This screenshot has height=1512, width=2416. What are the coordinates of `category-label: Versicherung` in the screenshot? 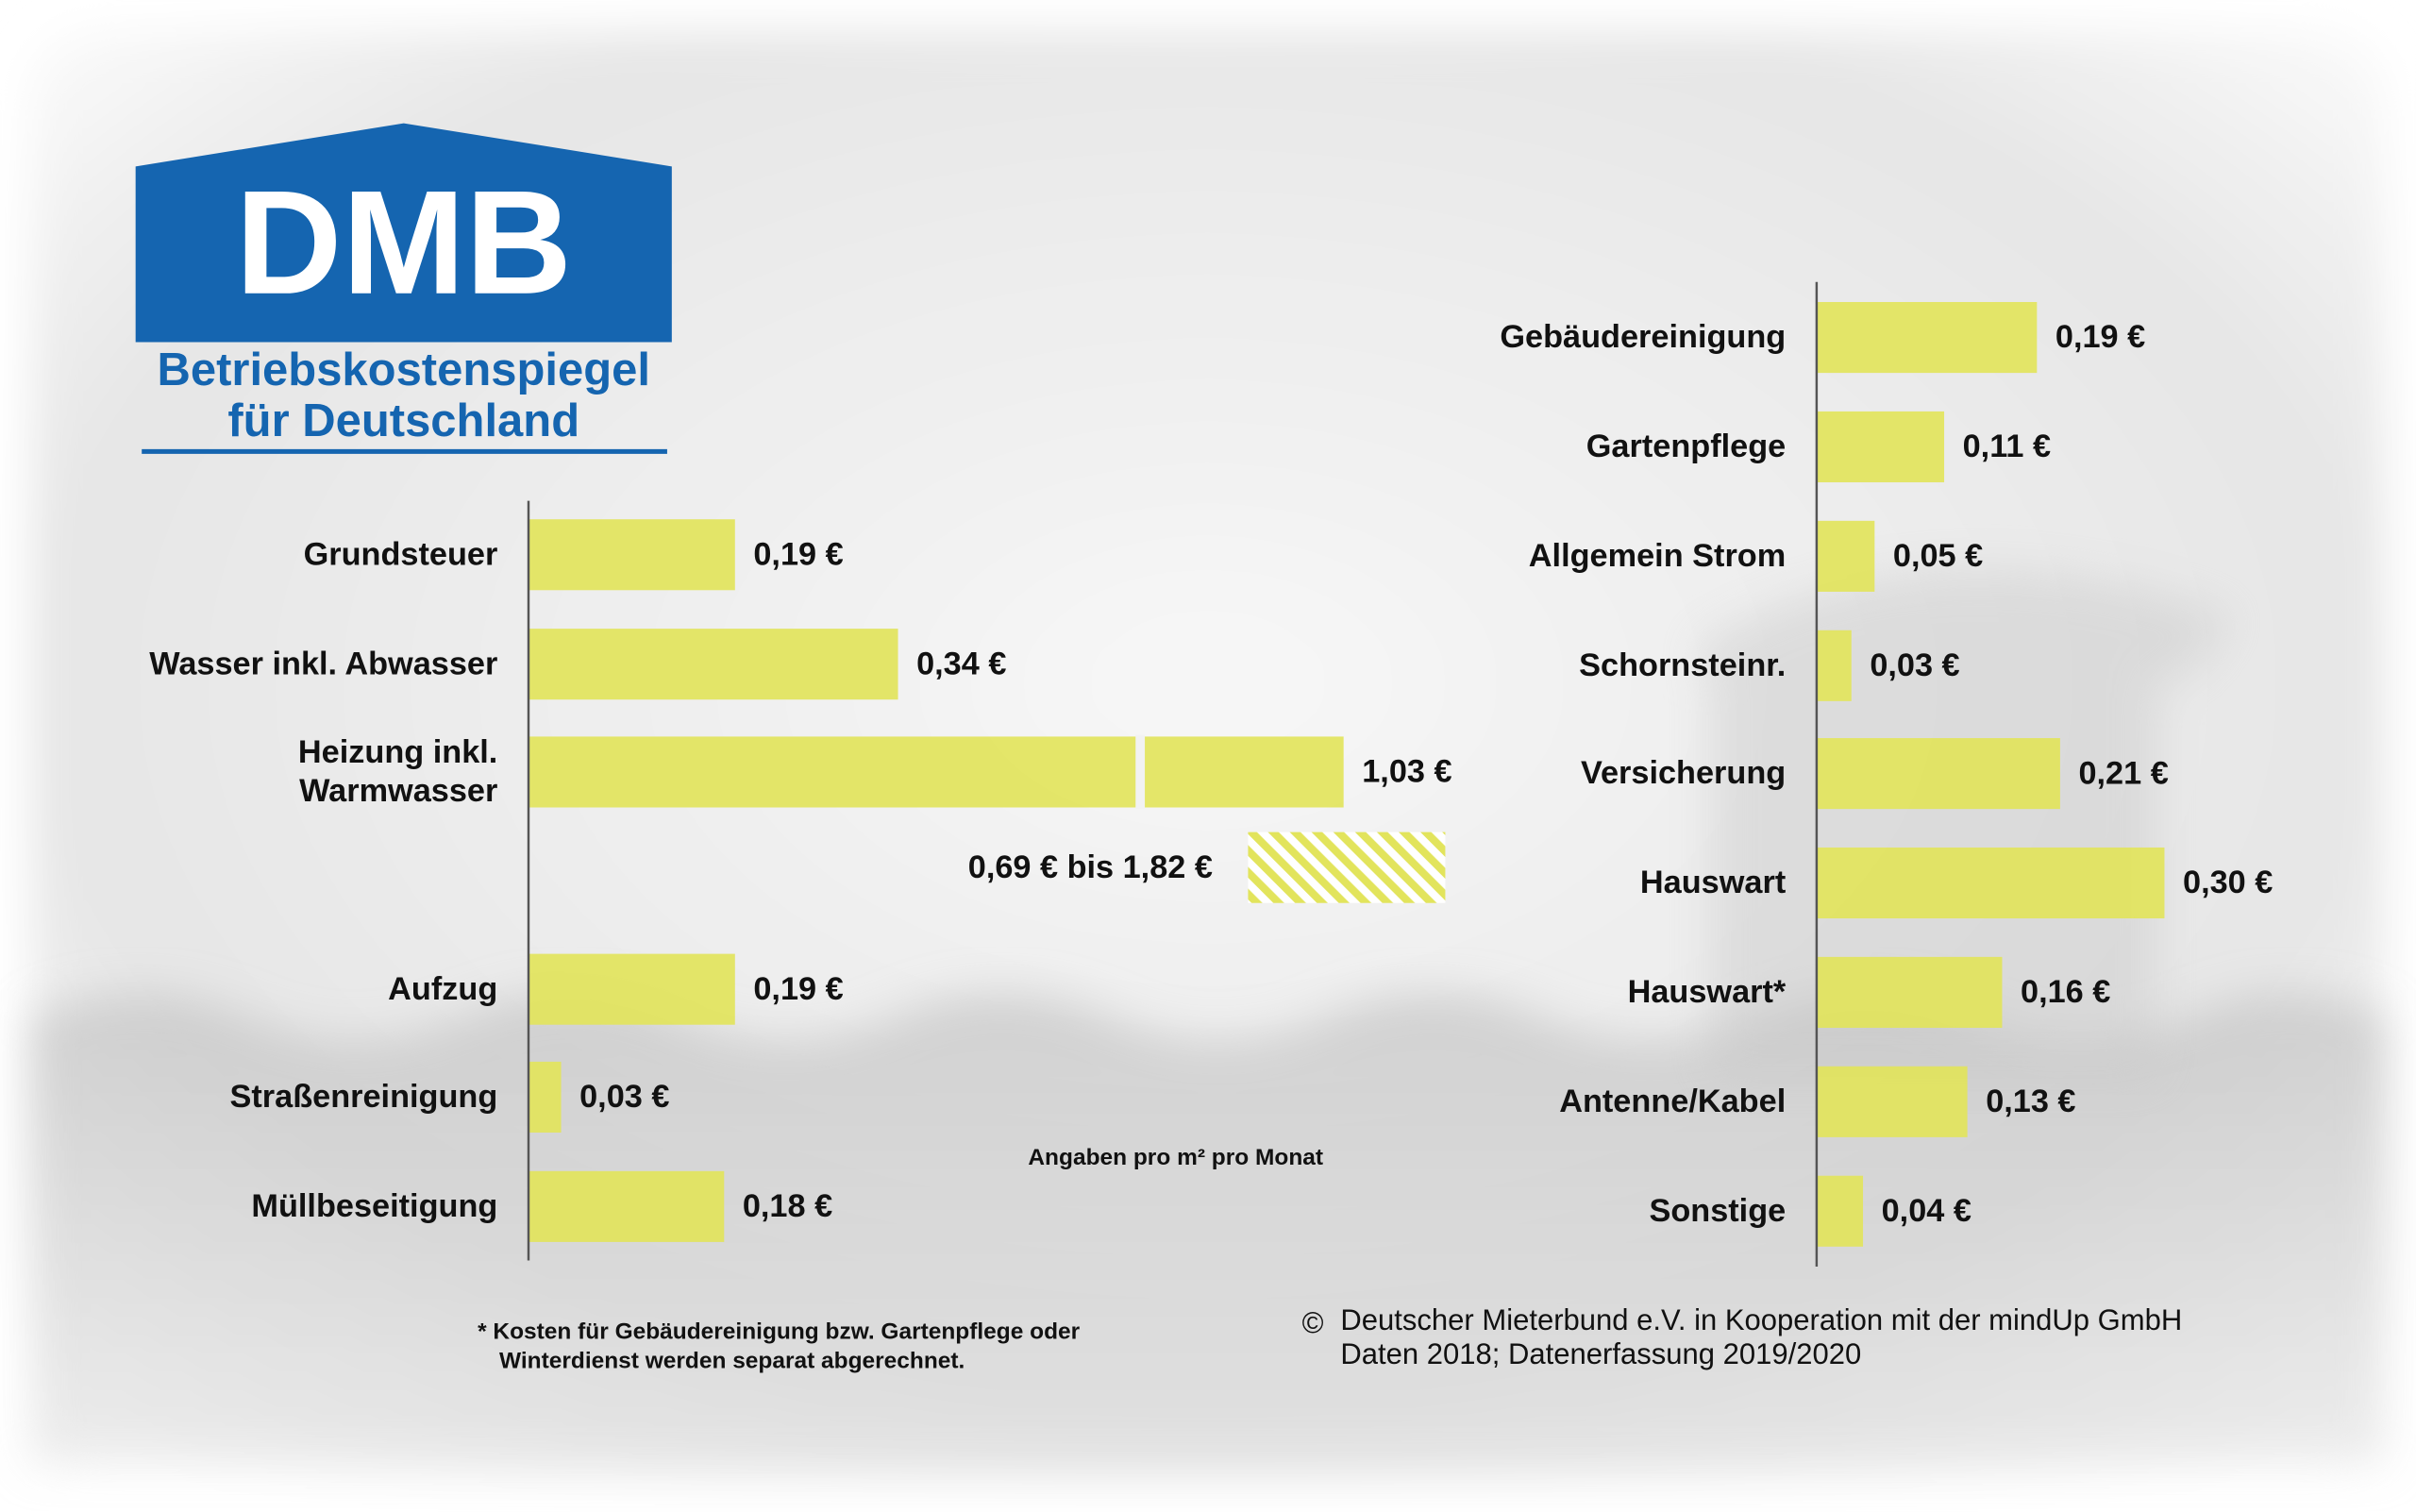 It's located at (1684, 773).